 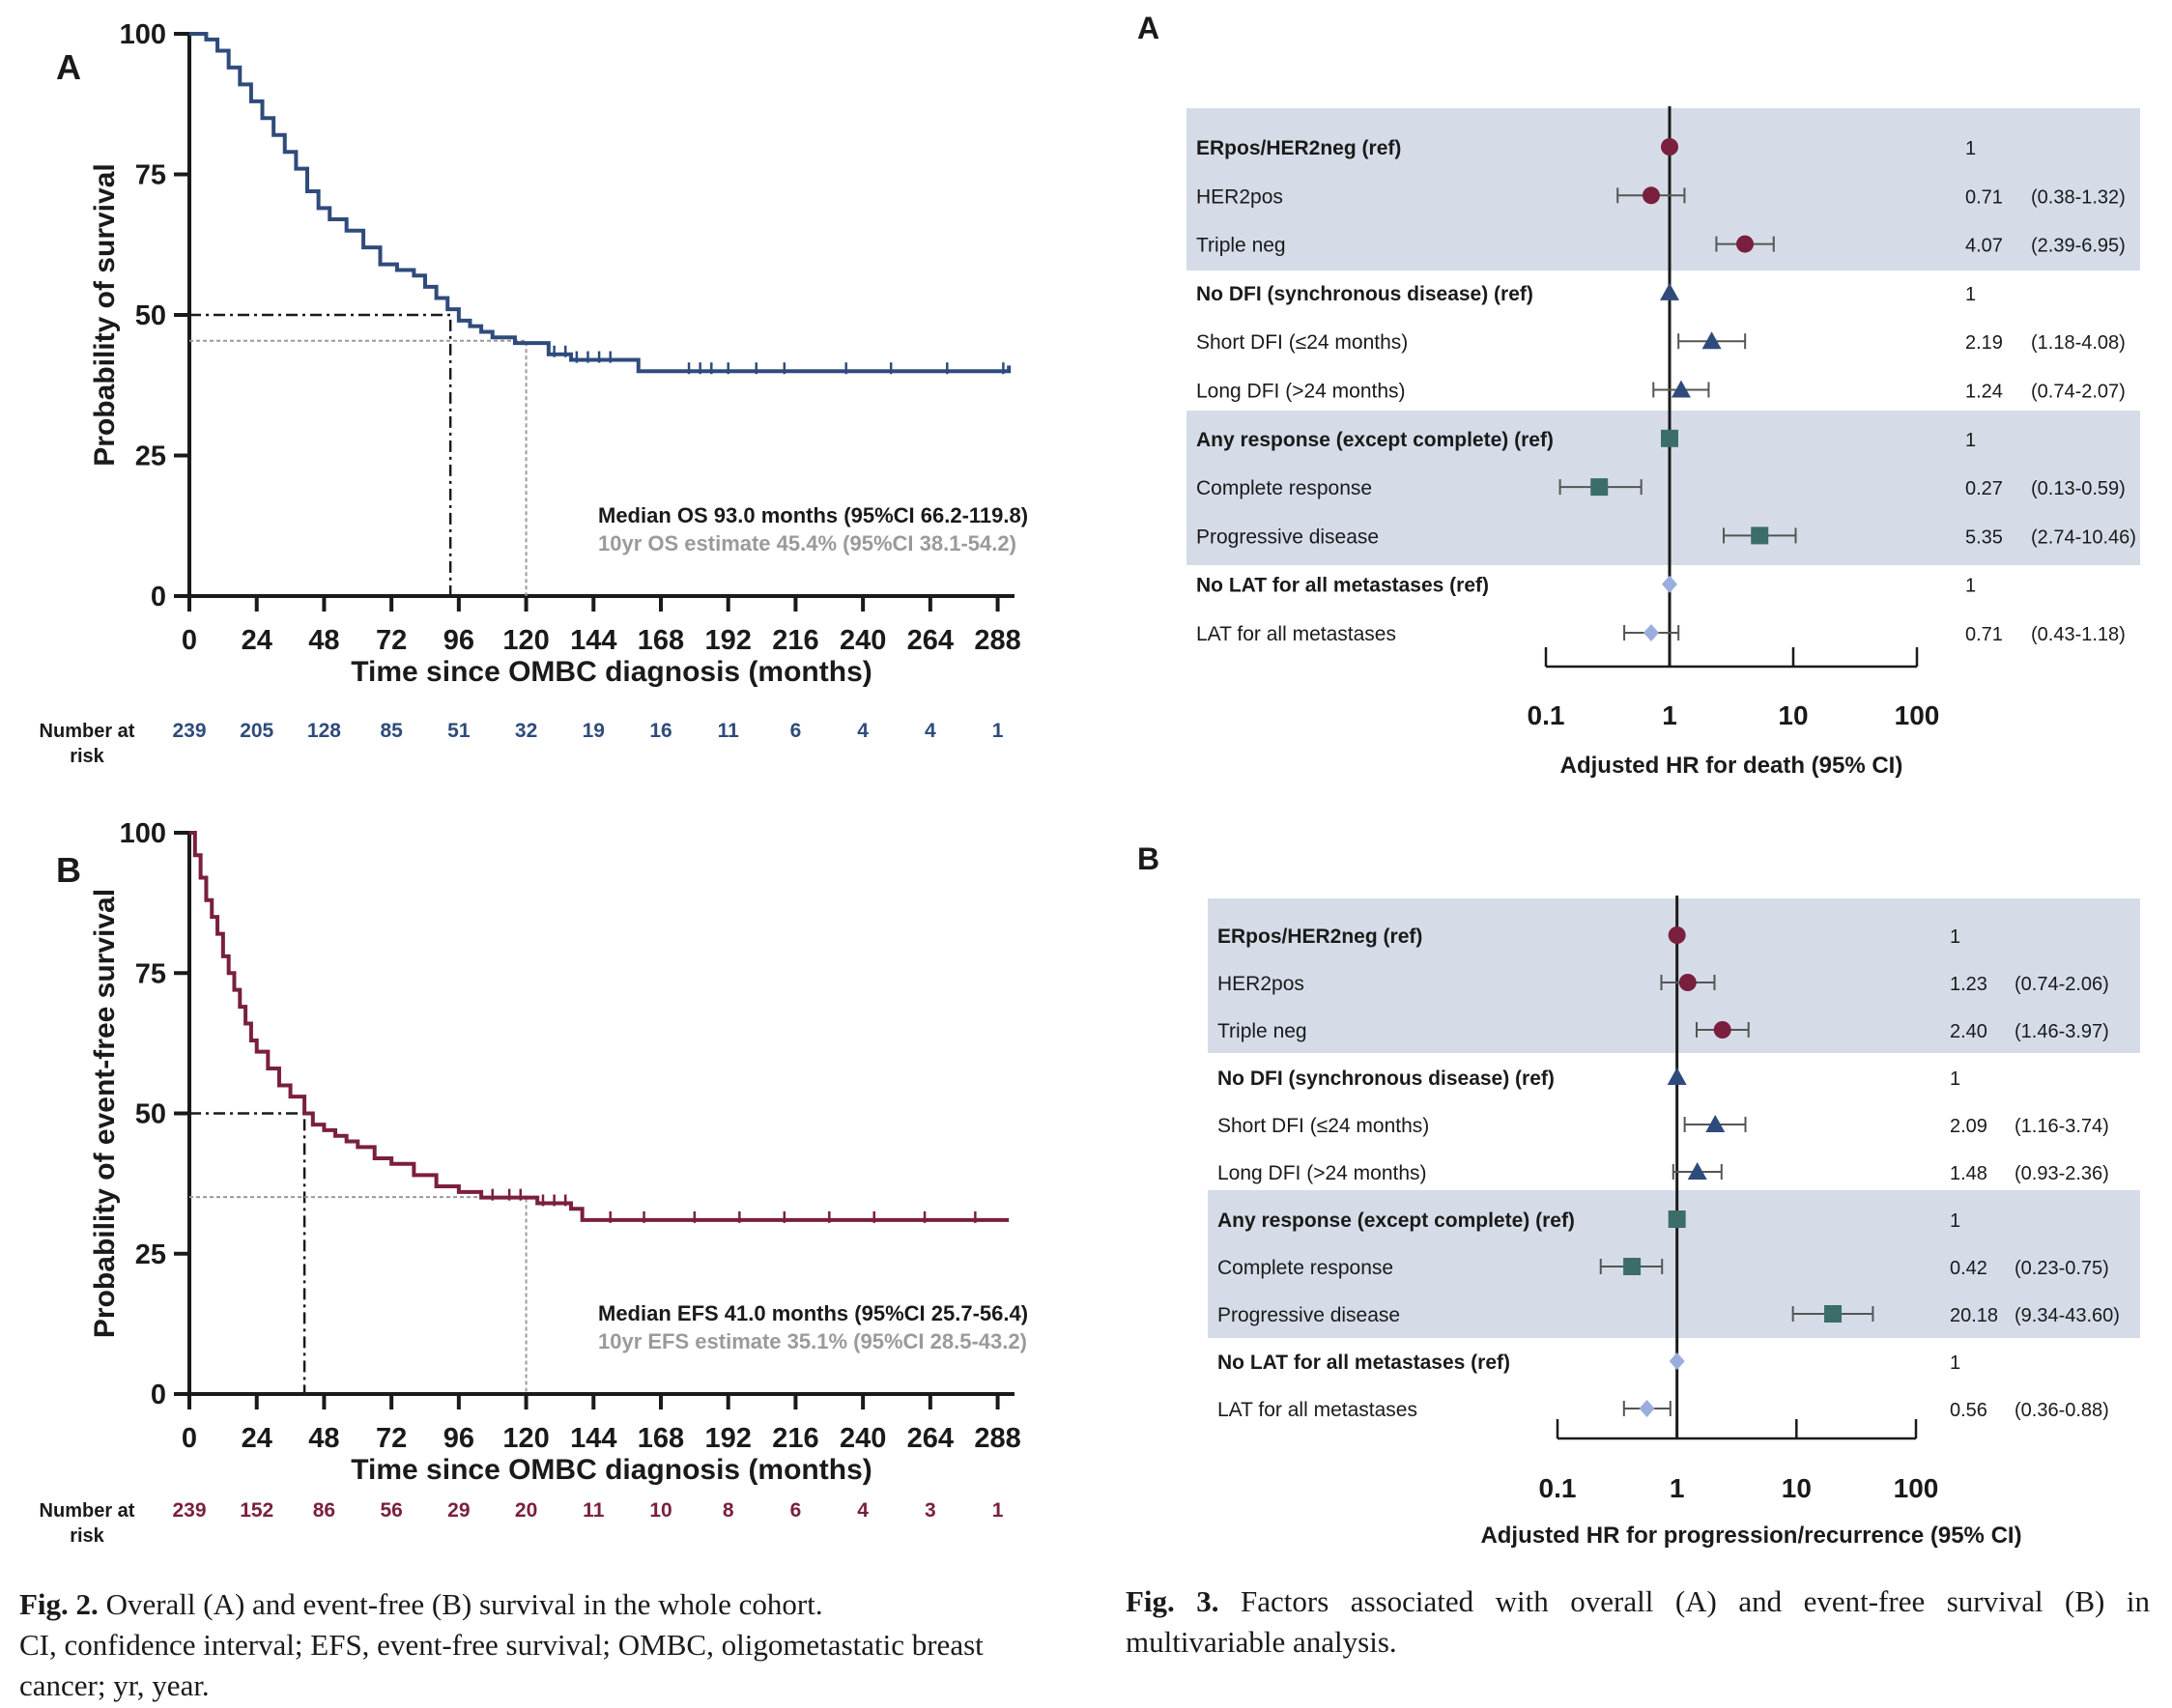 I want to click on number-at-risk: 32, so click(x=526, y=731).